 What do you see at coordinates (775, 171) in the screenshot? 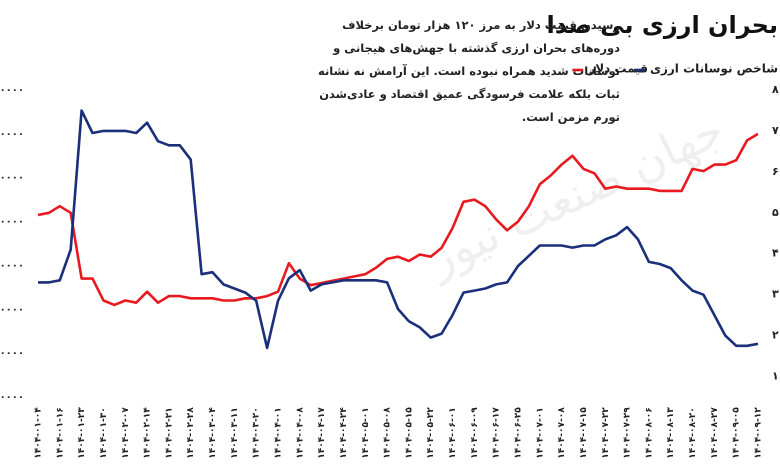
I see `y2-tick-label: ۶` at bounding box center [775, 171].